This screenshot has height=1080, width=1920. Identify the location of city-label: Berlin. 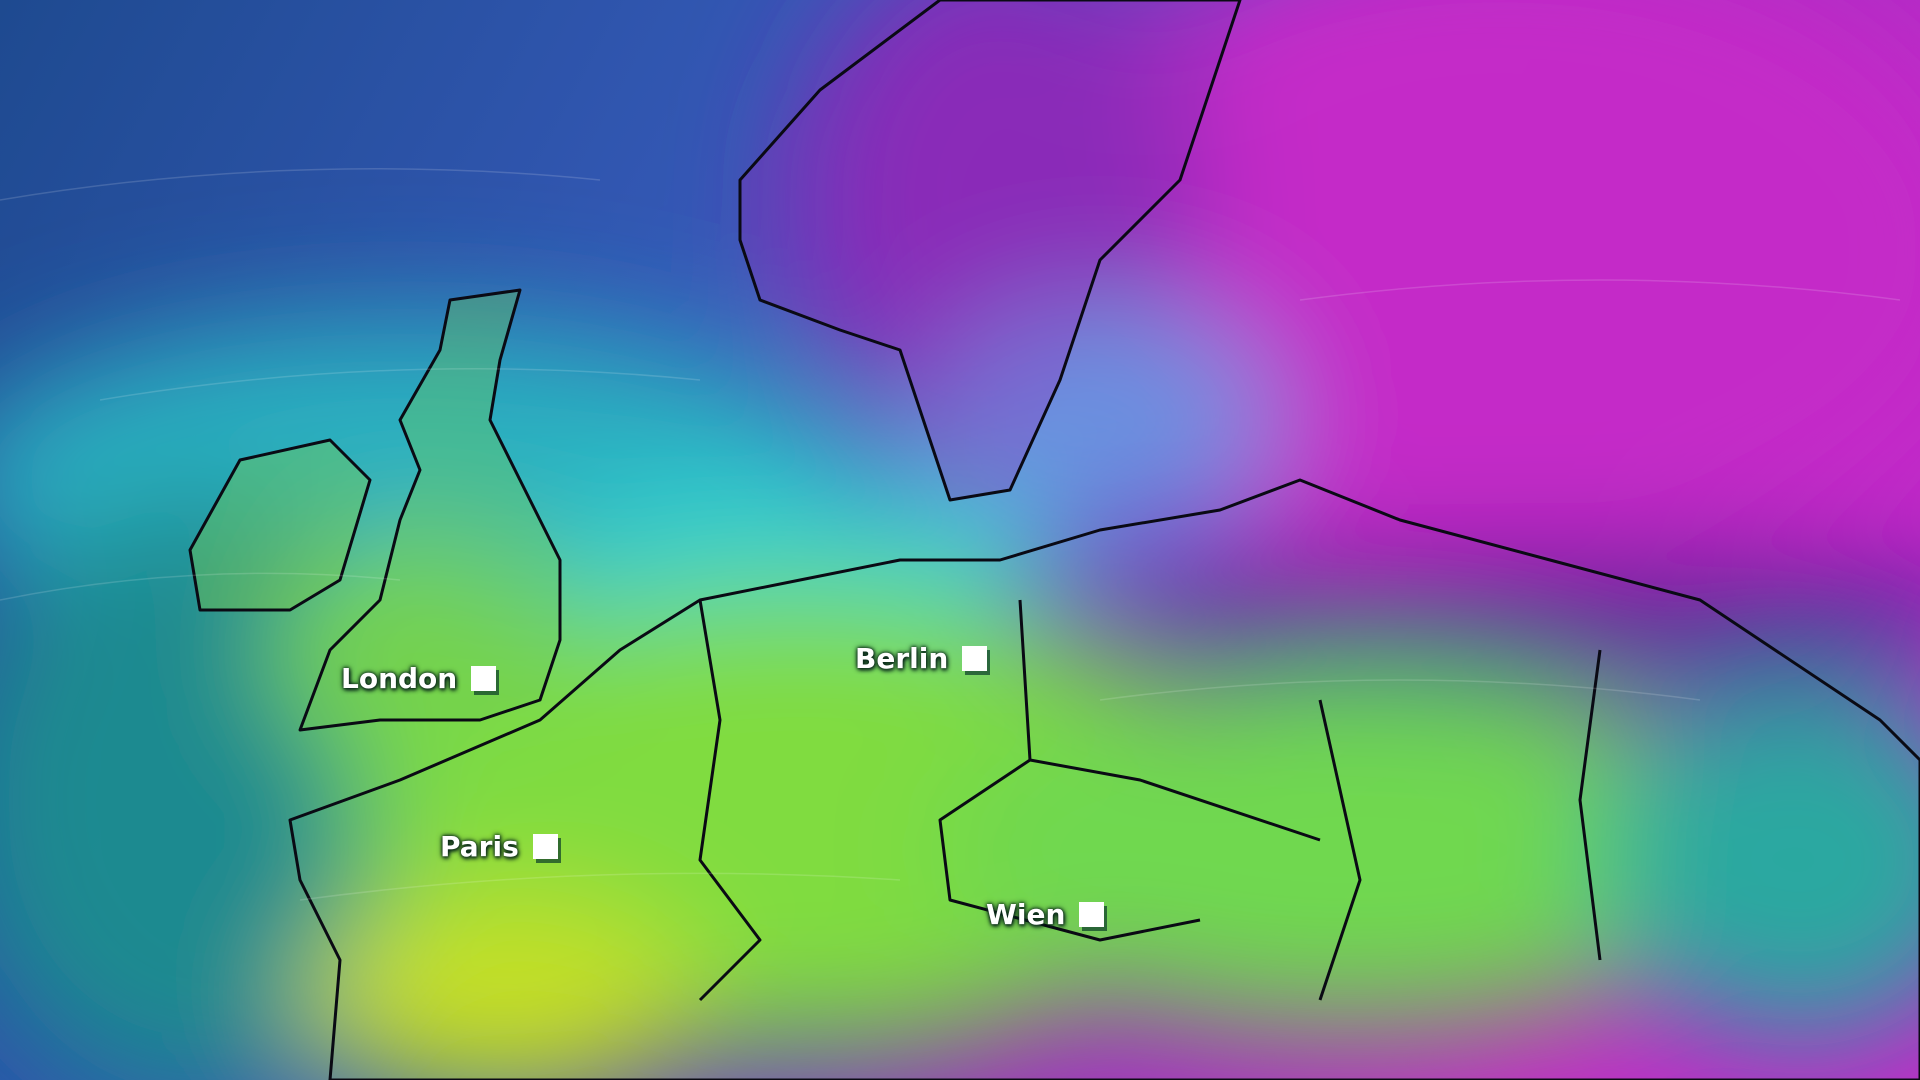
(902, 658).